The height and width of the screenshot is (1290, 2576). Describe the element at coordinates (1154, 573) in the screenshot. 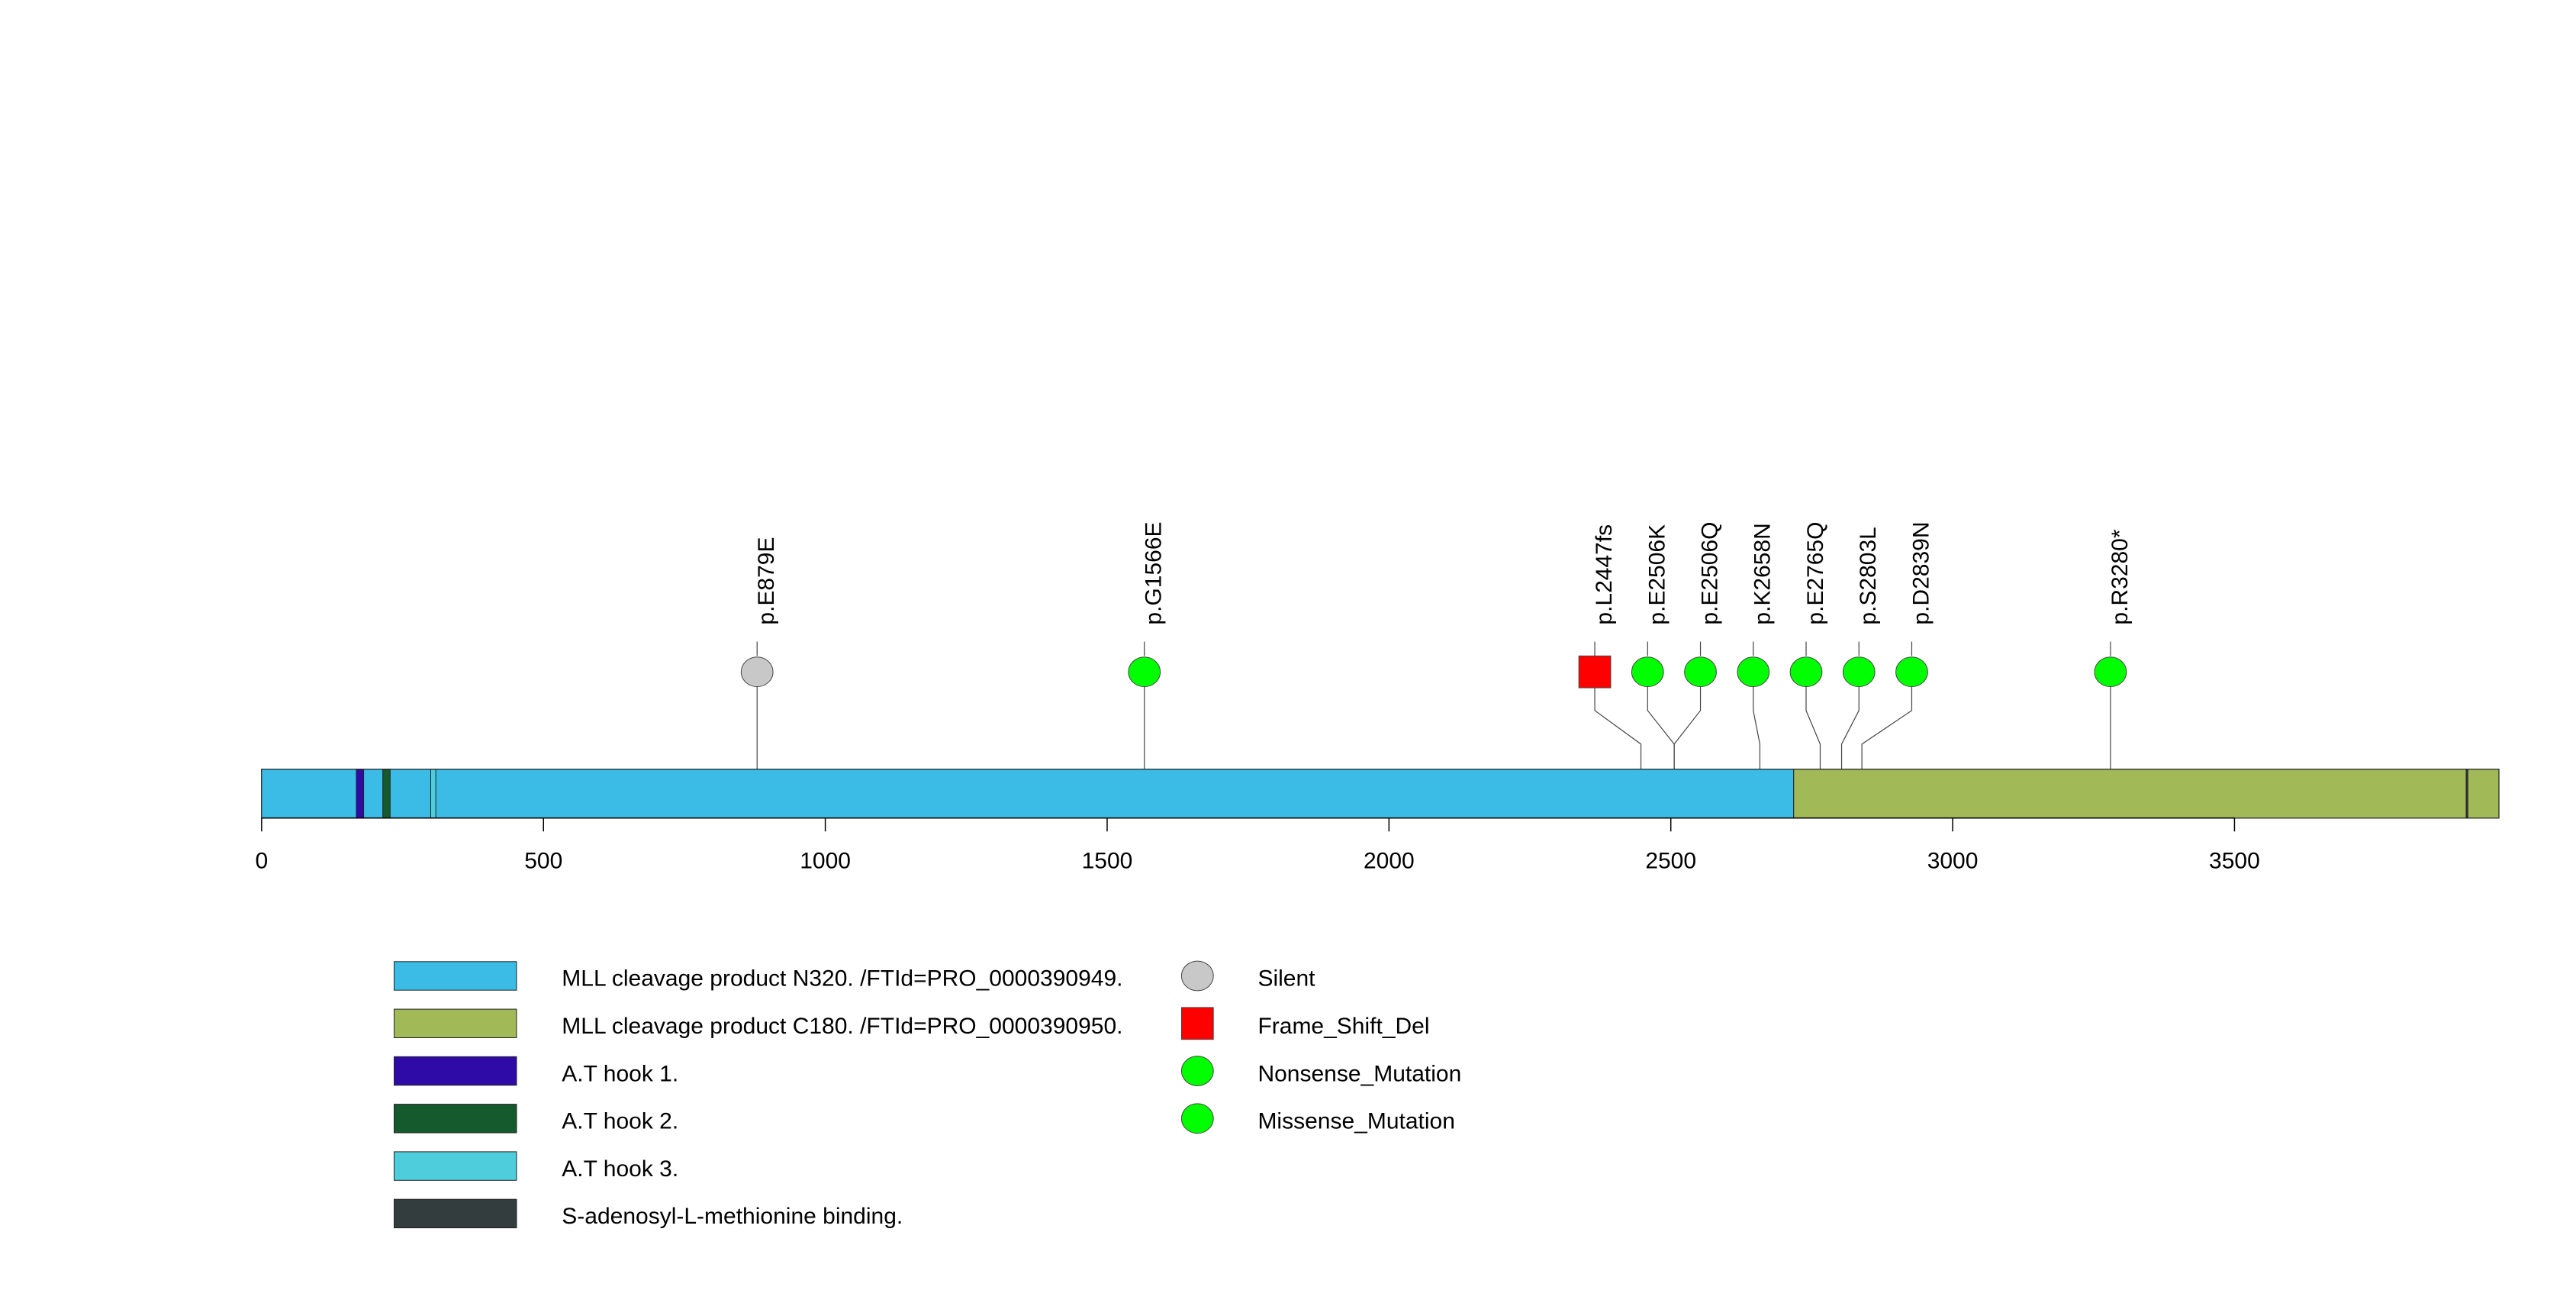

I see `mutation-label: p.G1566E` at that location.